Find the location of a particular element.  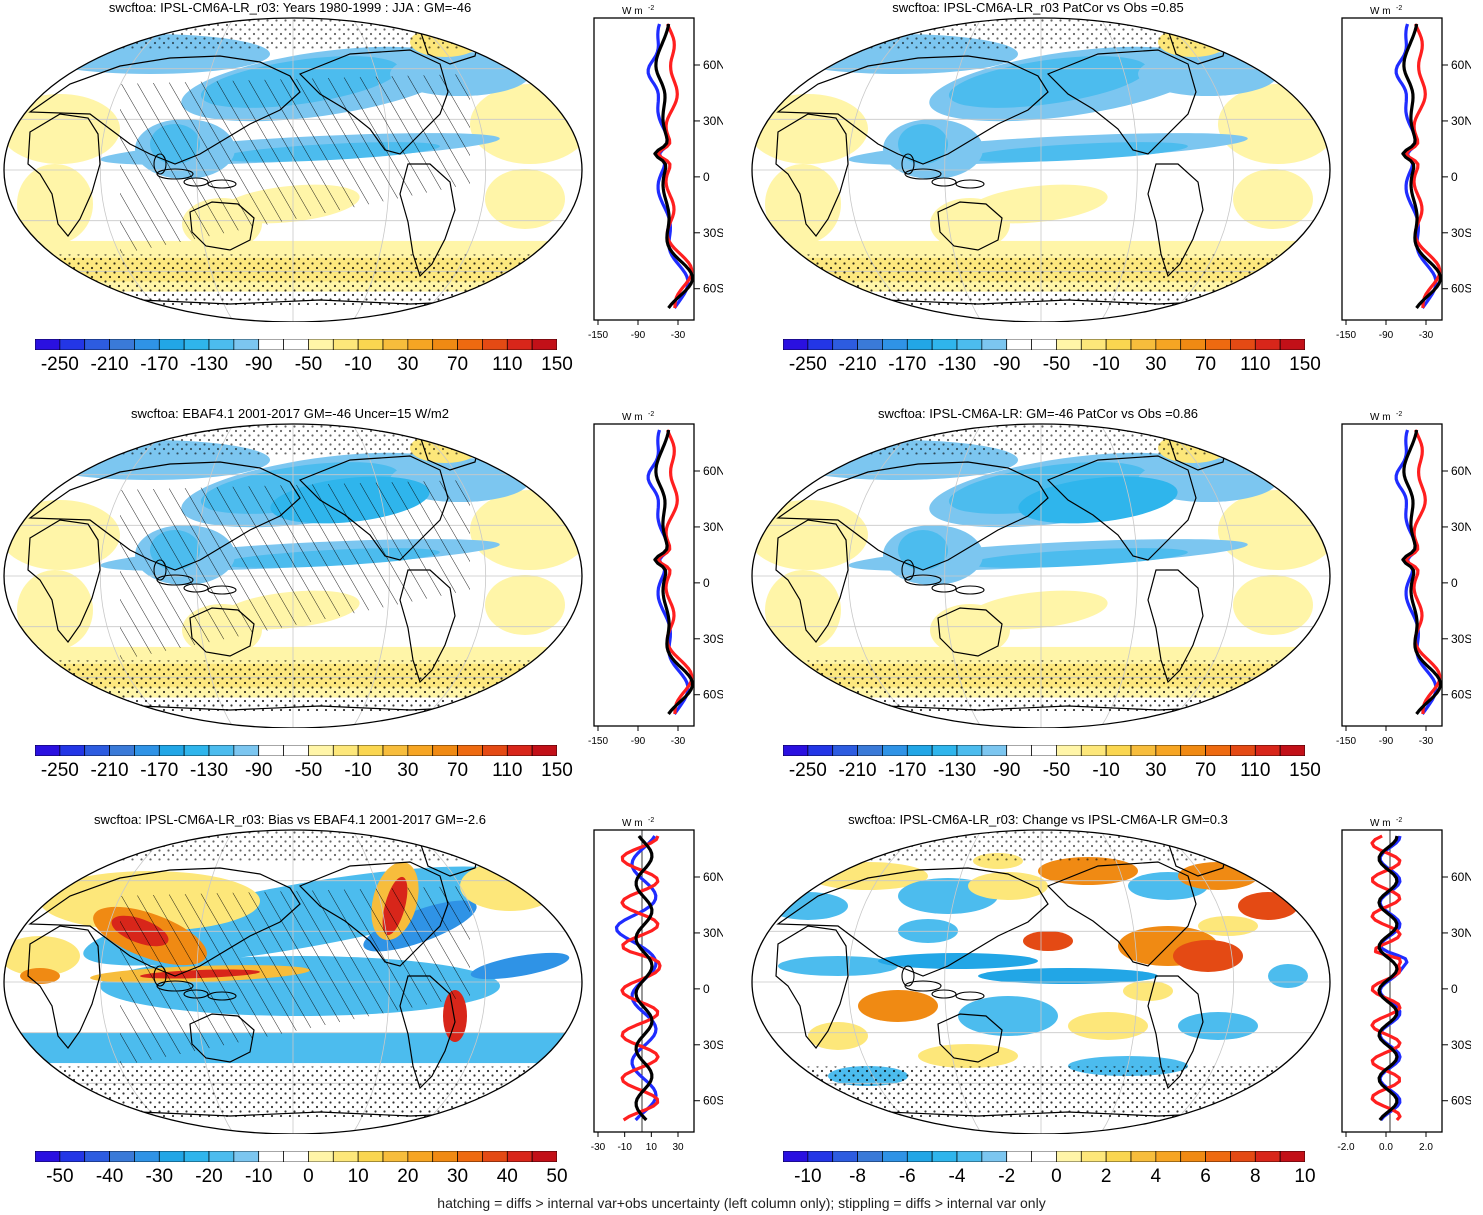

colorbar-tick-label: -40 is located at coordinates (109, 1176).